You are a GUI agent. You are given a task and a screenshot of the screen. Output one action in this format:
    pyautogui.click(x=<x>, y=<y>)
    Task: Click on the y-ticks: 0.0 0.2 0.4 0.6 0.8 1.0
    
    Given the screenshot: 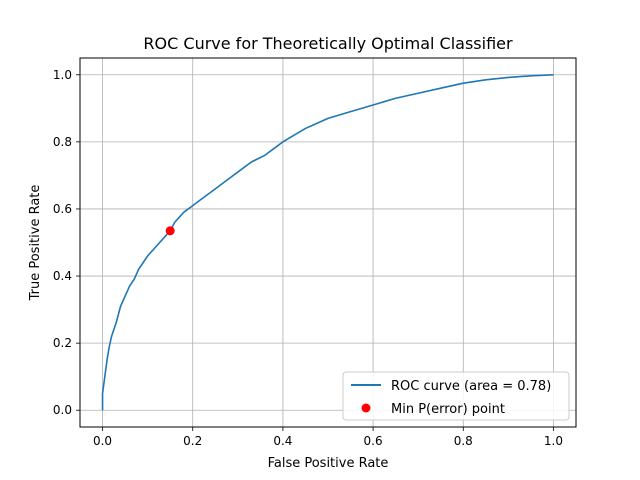 What is the action you would take?
    pyautogui.click(x=66, y=242)
    